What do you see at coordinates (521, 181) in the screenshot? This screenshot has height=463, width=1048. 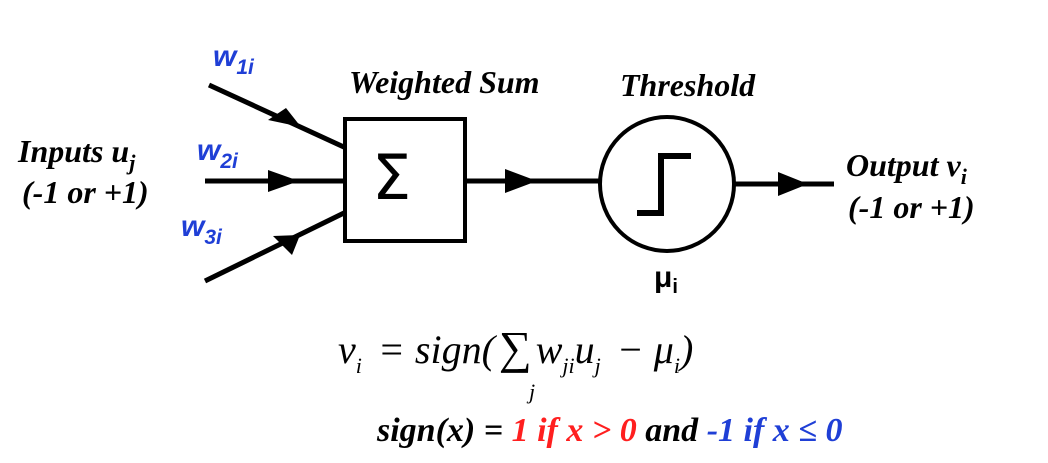 I see `sum-output-arrow` at bounding box center [521, 181].